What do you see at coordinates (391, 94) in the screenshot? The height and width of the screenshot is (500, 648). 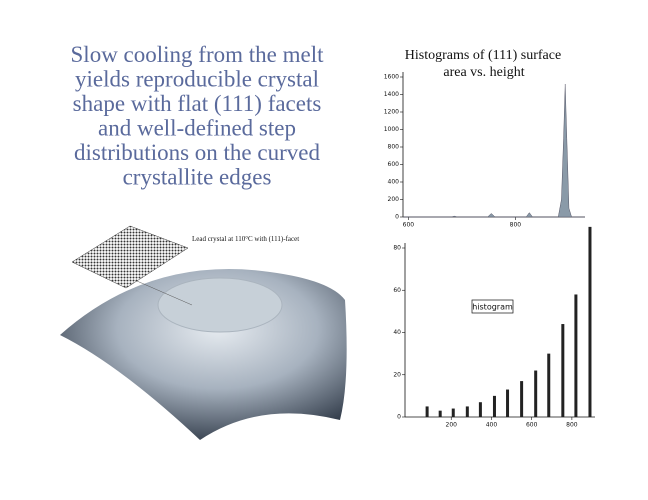 I see `y-tick-label: 1400` at bounding box center [391, 94].